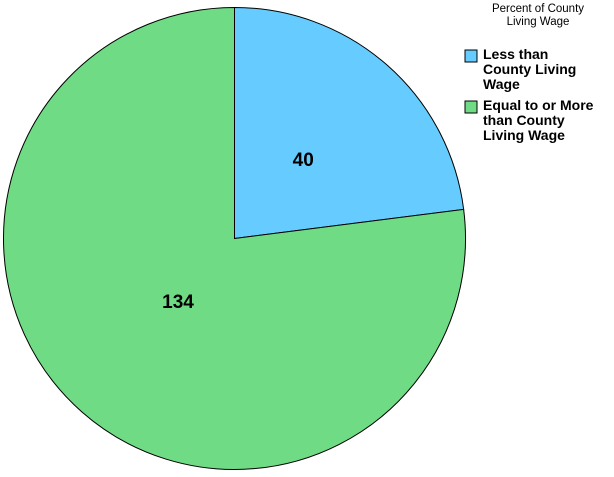 This screenshot has width=614, height=477. What do you see at coordinates (529, 69) in the screenshot?
I see `legend-label-line: County Living` at bounding box center [529, 69].